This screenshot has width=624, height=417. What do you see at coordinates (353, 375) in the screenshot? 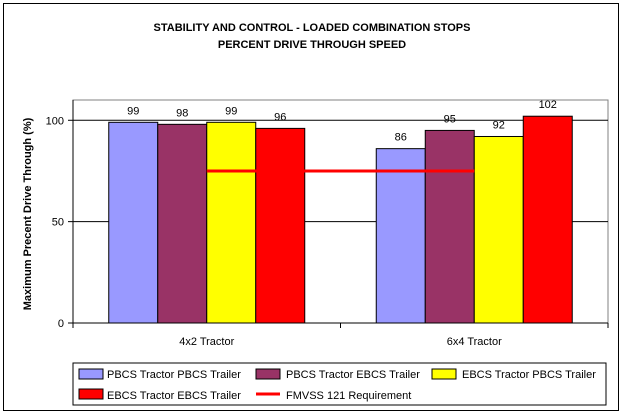
I see `legend-label-pbcs-ebcs: PBCS Tractor EBCS Trailer` at bounding box center [353, 375].